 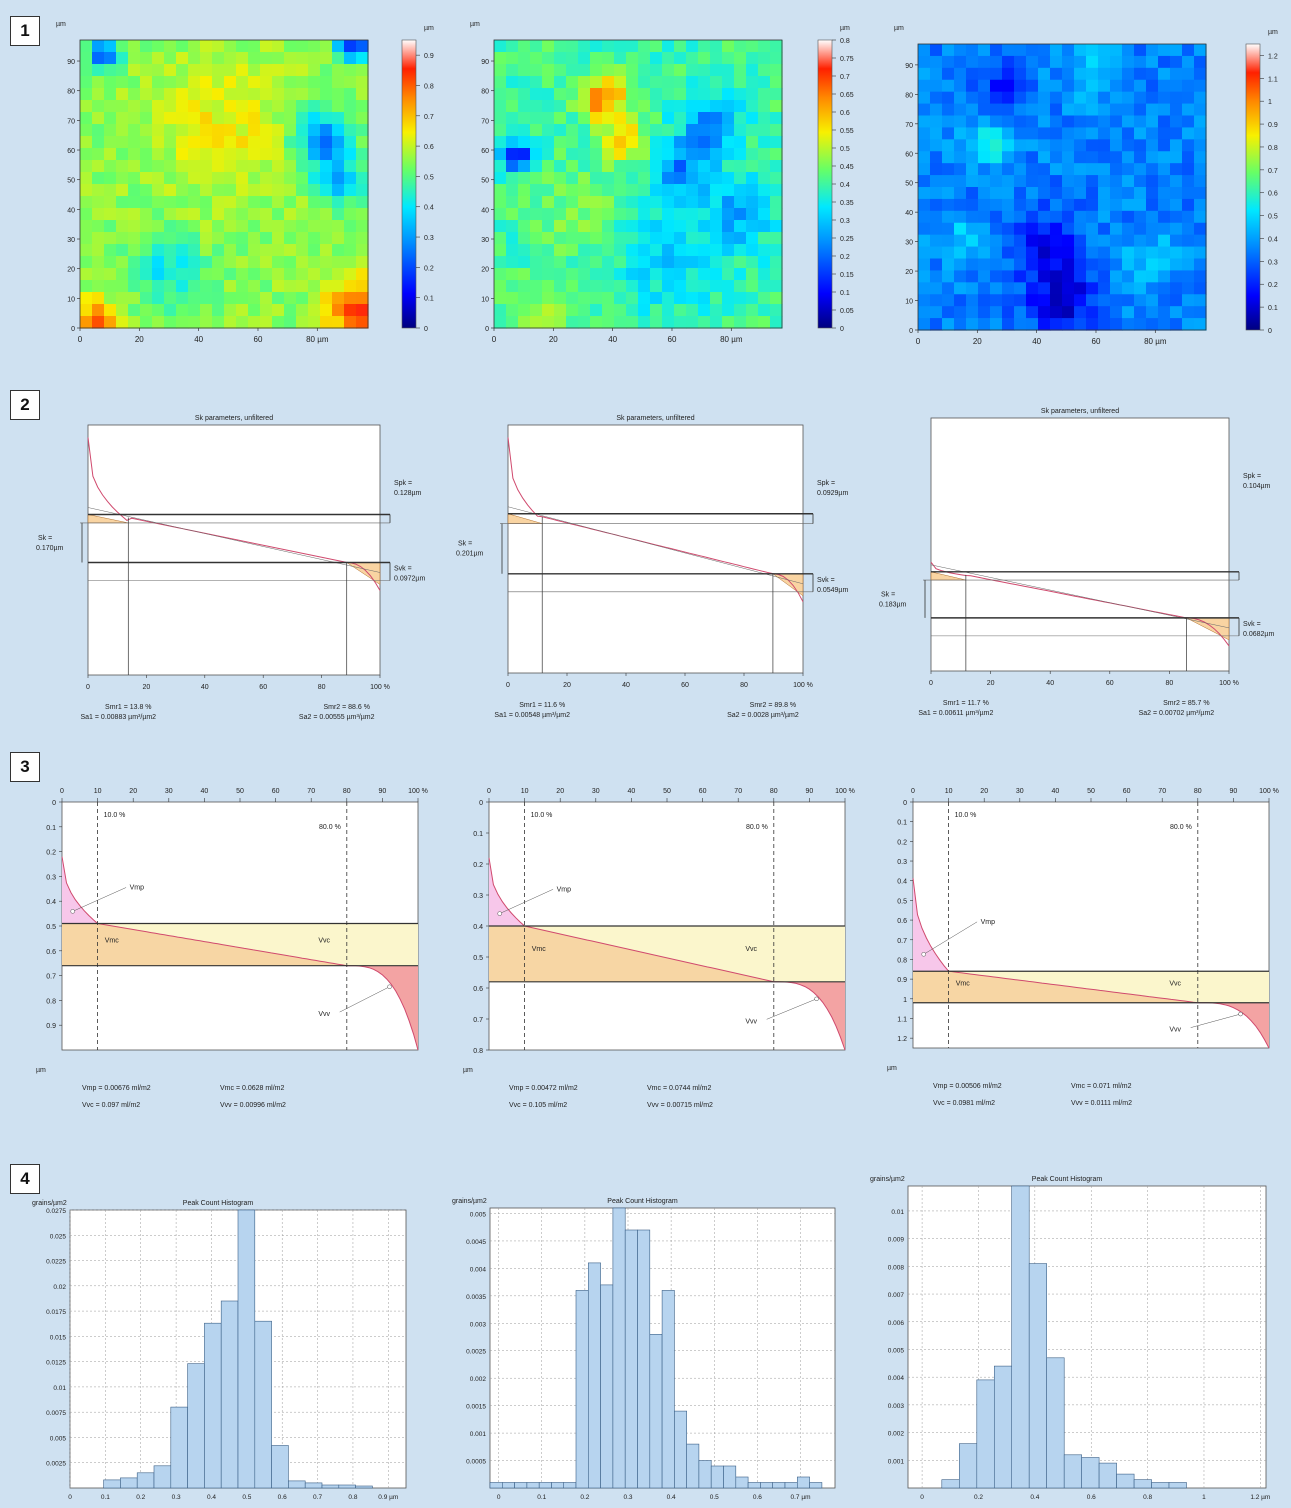 I want to click on histogram-ylabel: grains/µm2, so click(x=469, y=1201).